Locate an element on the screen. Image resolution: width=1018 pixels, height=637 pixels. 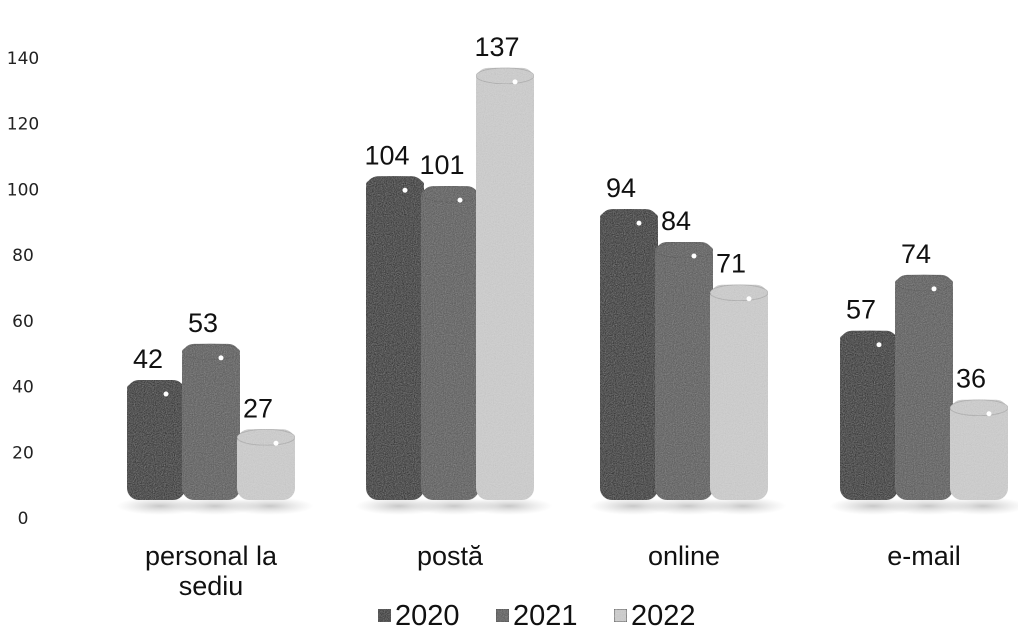
data-label-2022-0: 27 is located at coordinates (258, 408).